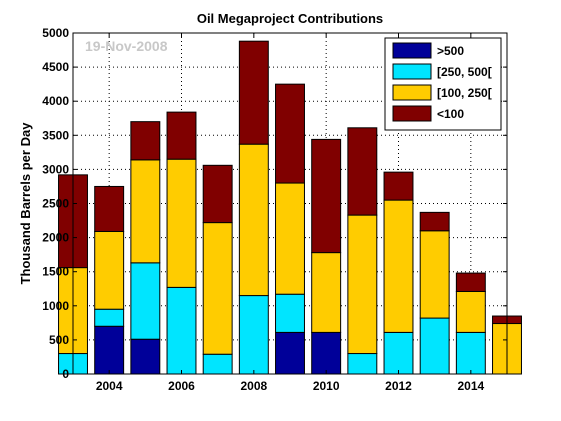 The width and height of the screenshot is (561, 421). I want to click on y-tick-label: 3000, so click(55, 169).